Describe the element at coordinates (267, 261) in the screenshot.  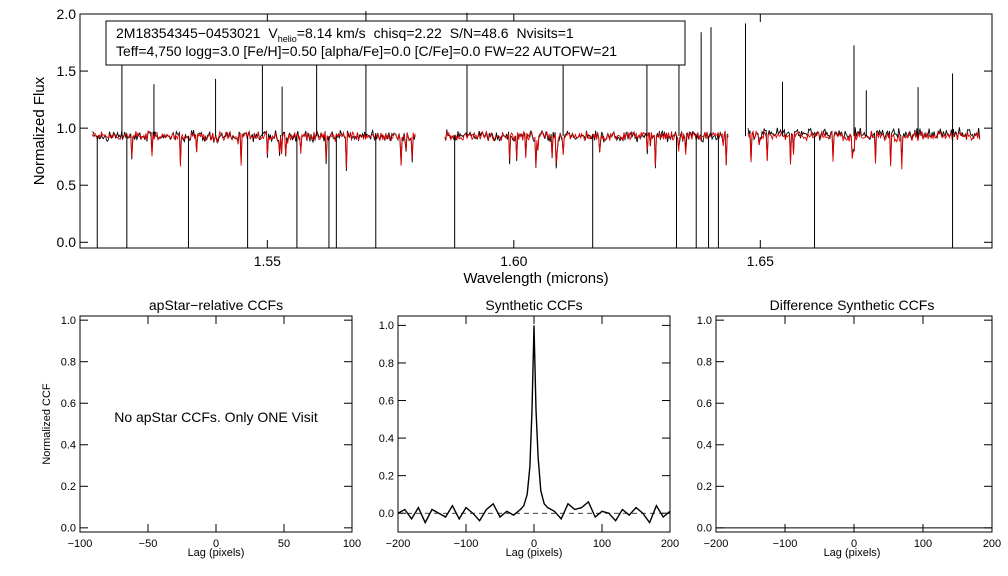
I see `x-tick-label: 1.55` at that location.